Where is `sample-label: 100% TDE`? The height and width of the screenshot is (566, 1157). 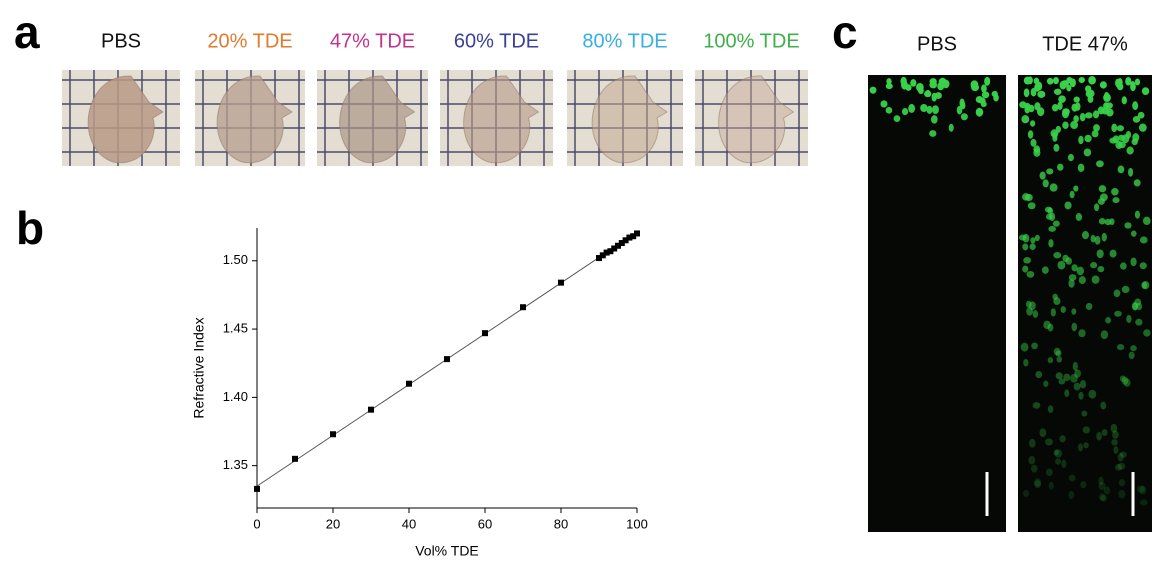 sample-label: 100% TDE is located at coordinates (751, 41).